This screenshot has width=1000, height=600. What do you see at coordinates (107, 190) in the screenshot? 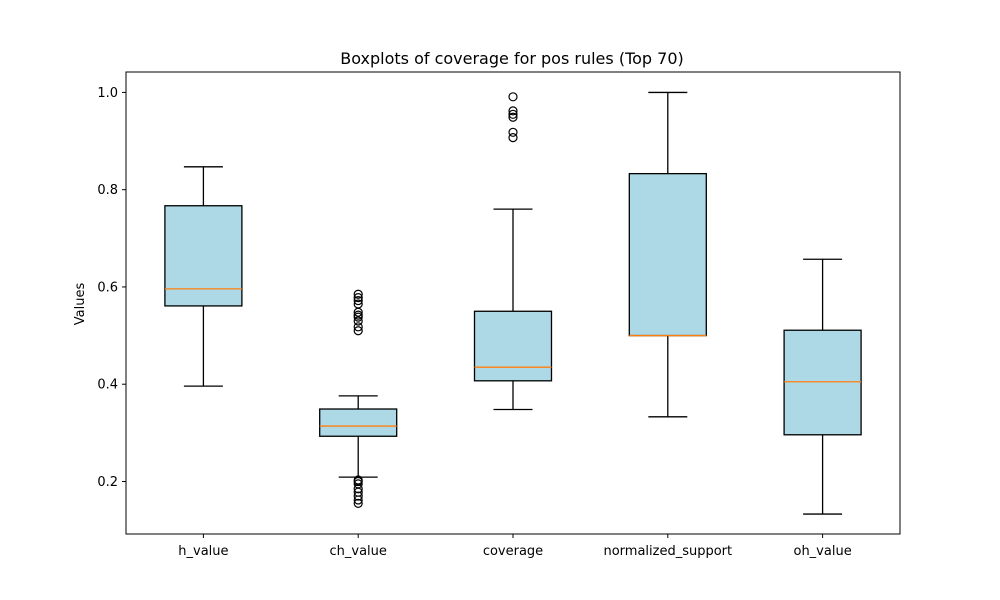
I see `y-tick-label: 0.8` at bounding box center [107, 190].